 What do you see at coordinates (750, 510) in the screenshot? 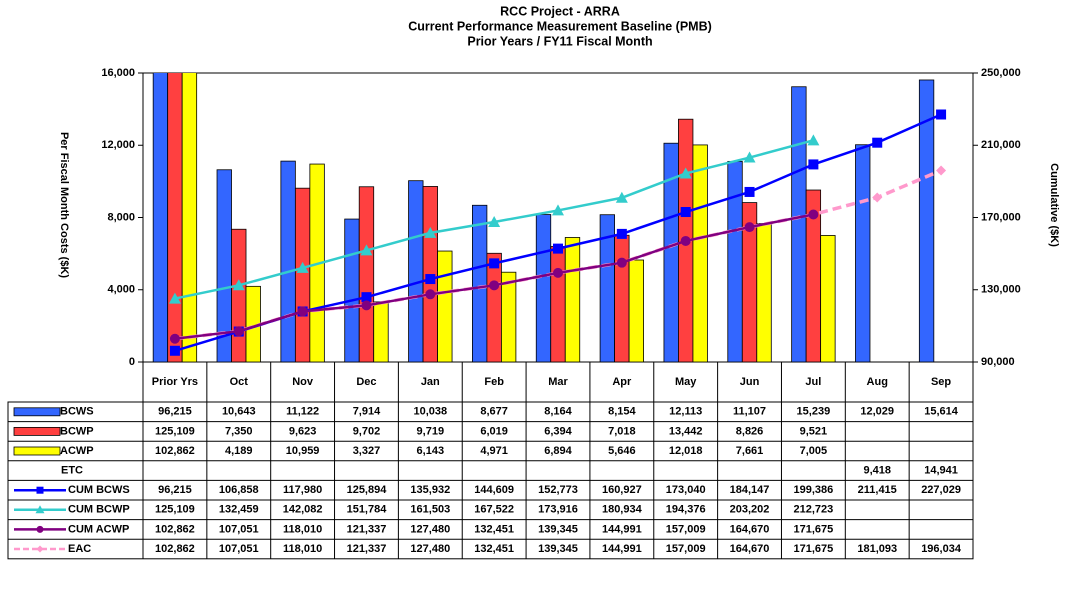
I see `table-value: 203,202` at bounding box center [750, 510].